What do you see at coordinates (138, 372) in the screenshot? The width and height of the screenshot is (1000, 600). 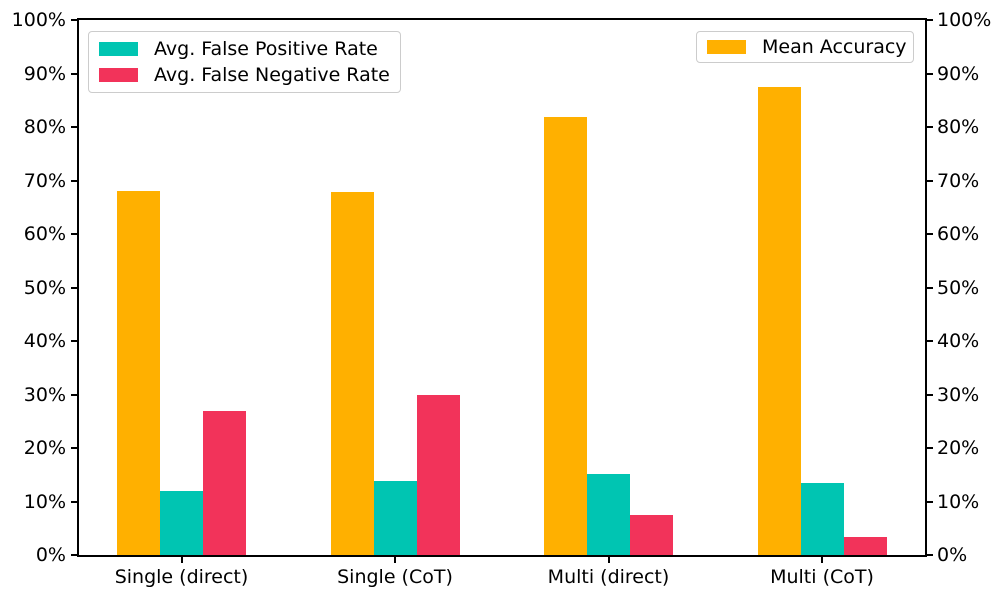 I see `bar-mean-accuracy-single-direct` at bounding box center [138, 372].